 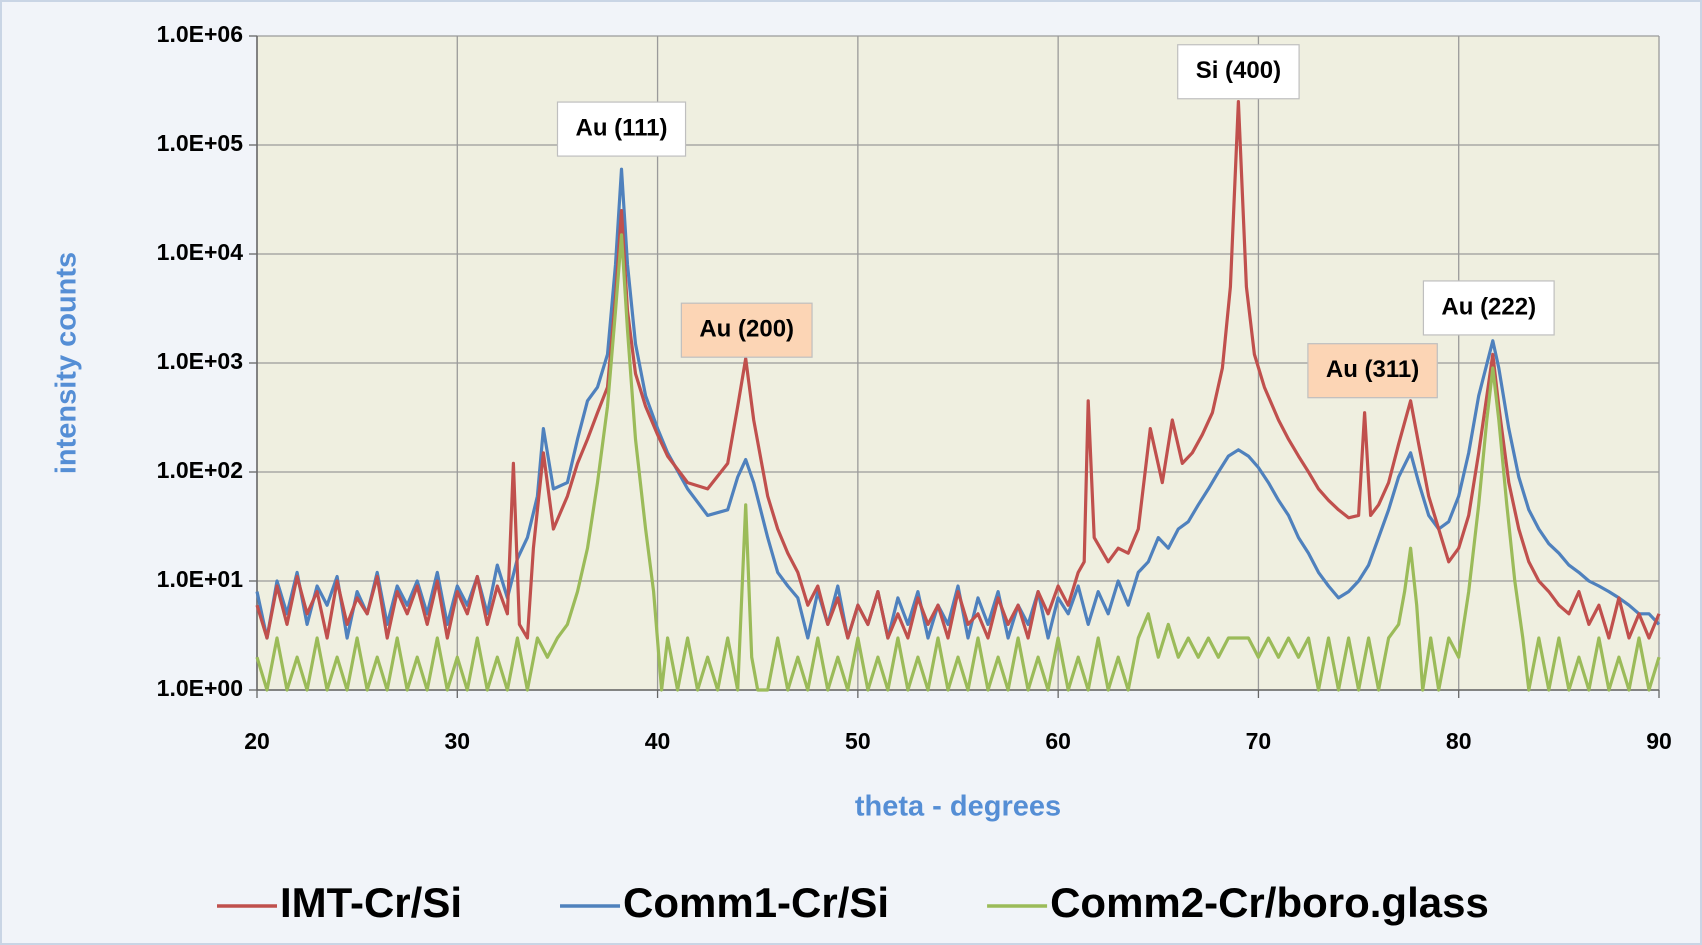 What do you see at coordinates (200, 688) in the screenshot?
I see `y-tick-label: 1.0E+00` at bounding box center [200, 688].